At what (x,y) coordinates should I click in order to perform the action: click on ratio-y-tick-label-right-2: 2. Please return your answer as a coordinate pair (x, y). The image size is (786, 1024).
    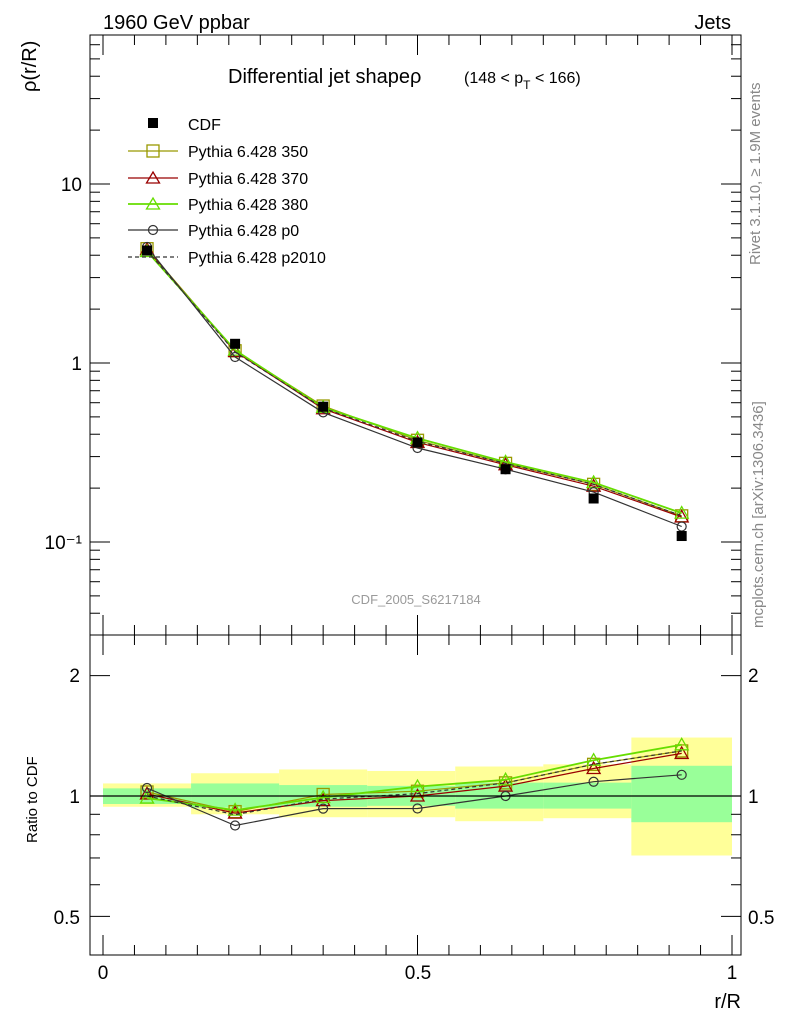
    Looking at the image, I should click on (753, 676).